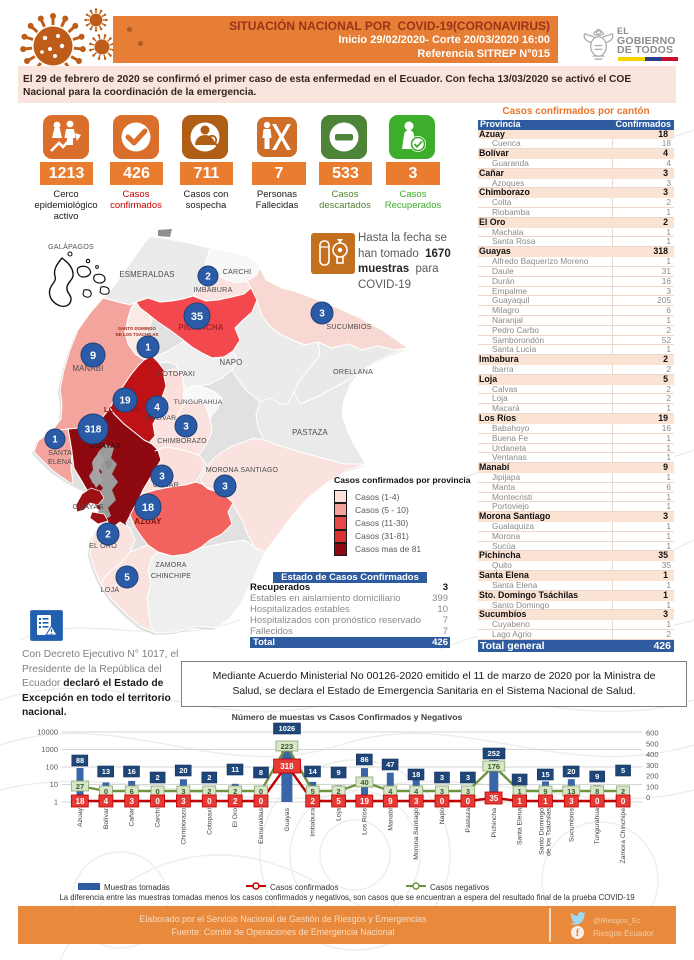 The height and width of the screenshot is (960, 694). I want to click on svg-text: Casos confirmados, so click(304, 887).